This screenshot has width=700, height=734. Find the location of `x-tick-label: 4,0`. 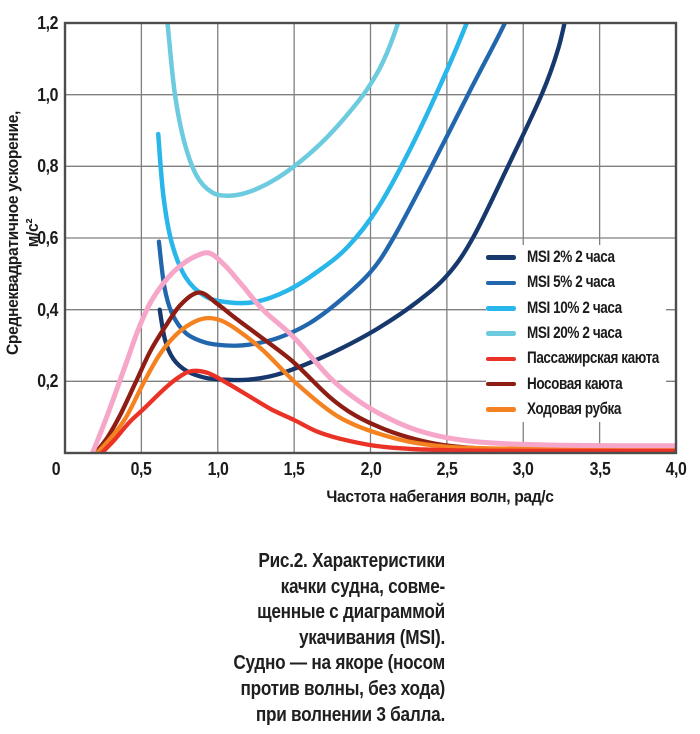

x-tick-label: 4,0 is located at coordinates (676, 469).